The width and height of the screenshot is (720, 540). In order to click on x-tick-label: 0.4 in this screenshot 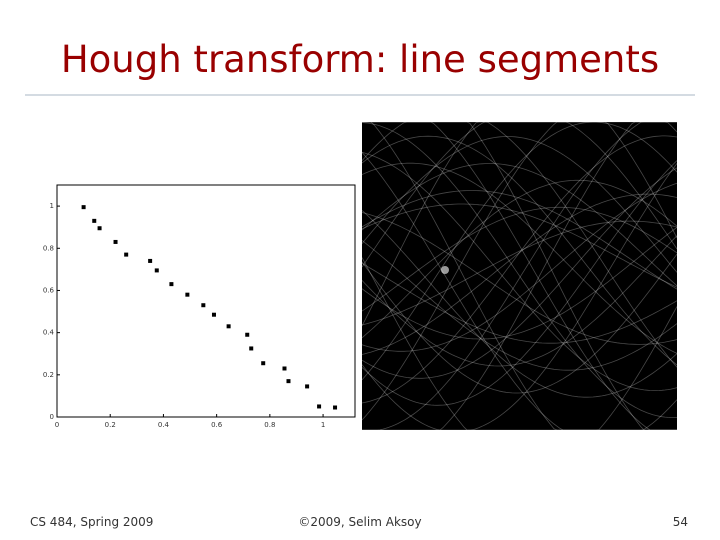, I will do `click(164, 425)`.